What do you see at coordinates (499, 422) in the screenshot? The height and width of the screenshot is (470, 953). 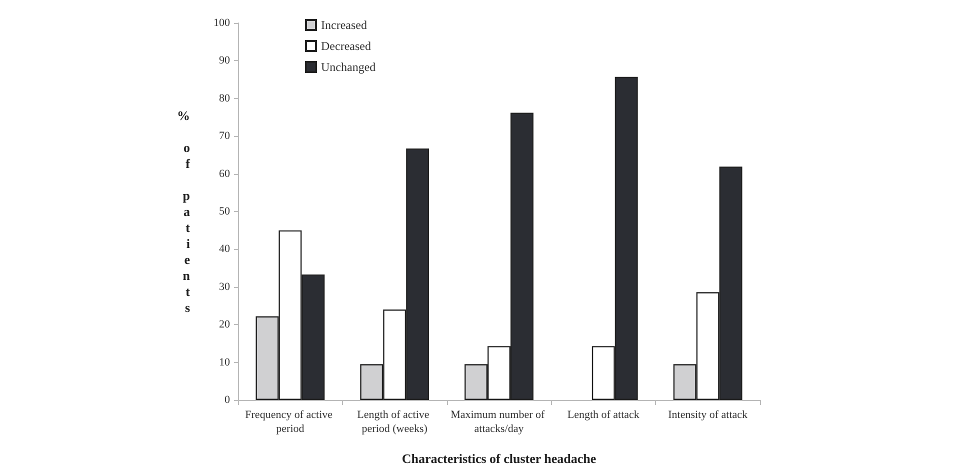 I see `x-tick-label: Maximum number of attacks/day` at bounding box center [499, 422].